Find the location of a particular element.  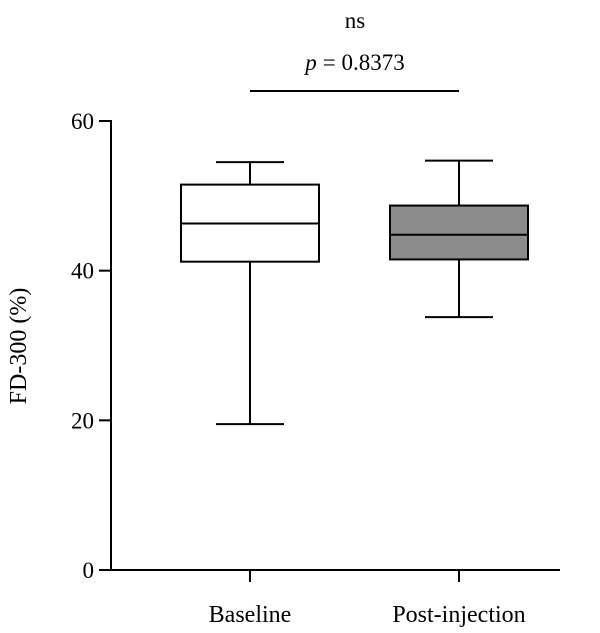

box-baseline is located at coordinates (250, 293).